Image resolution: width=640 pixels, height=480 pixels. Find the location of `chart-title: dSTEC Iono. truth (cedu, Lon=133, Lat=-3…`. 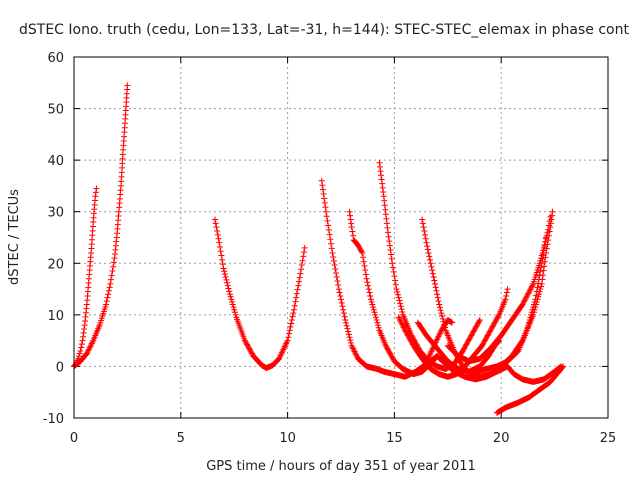

chart-title: dSTEC Iono. truth (cedu, Lon=133, Lat=-3… is located at coordinates (324, 30).